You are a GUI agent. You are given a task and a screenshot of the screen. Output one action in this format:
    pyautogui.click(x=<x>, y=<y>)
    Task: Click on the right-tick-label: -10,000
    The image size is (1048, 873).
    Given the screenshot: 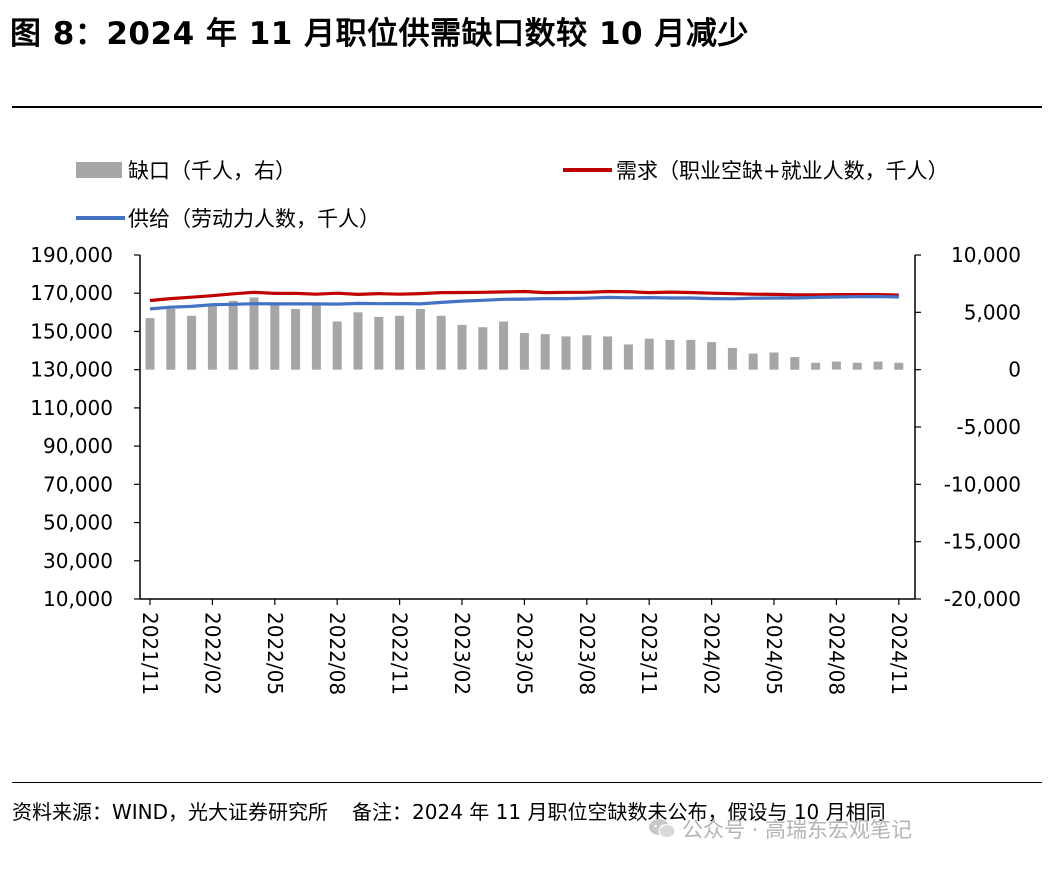 What is the action you would take?
    pyautogui.click(x=982, y=484)
    